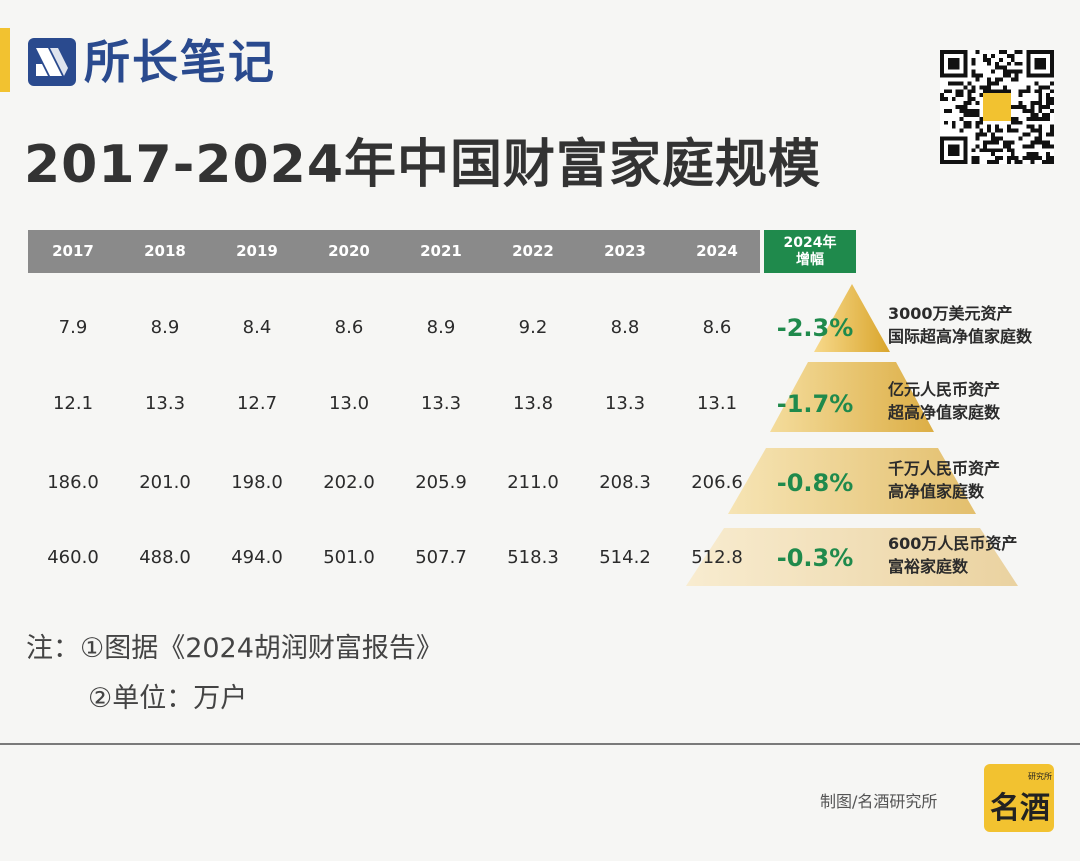 Image resolution: width=1080 pixels, height=861 pixels. What do you see at coordinates (165, 557) in the screenshot?
I see `table-cell: 488.0` at bounding box center [165, 557].